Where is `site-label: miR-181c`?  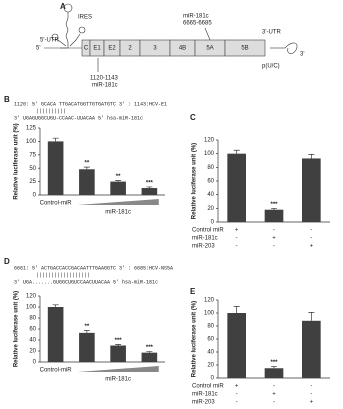
site-label: miR-181c is located at coordinates (196, 17).